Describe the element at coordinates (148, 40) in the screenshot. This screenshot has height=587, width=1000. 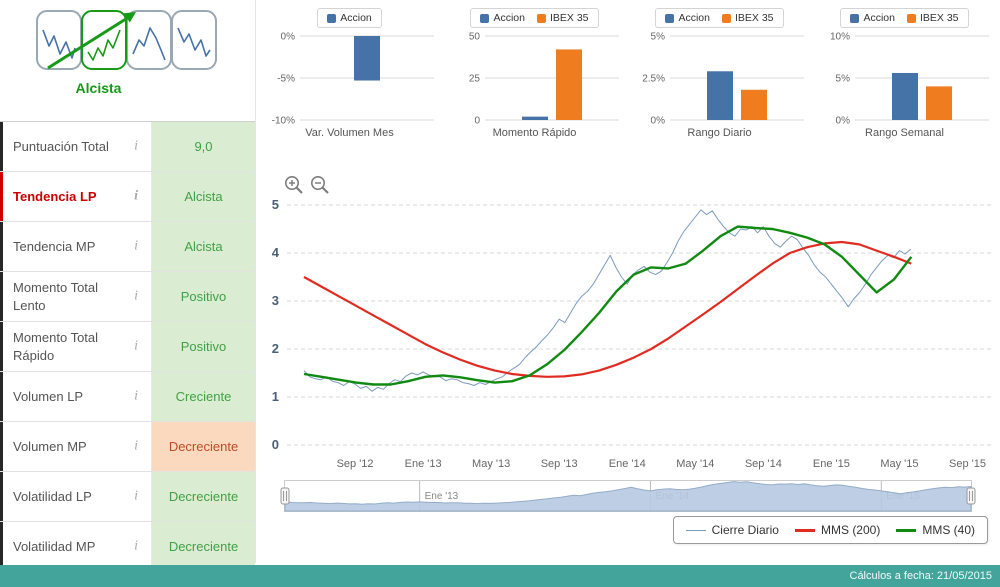
I see `pattern-peak-icon` at that location.